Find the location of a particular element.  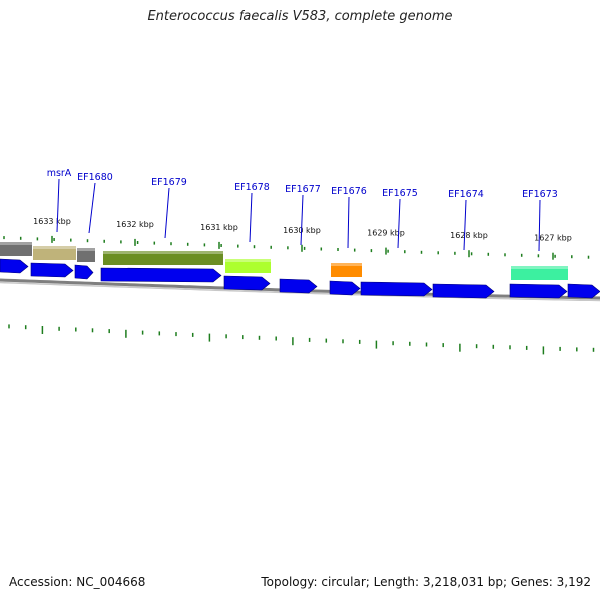

region-EF1676-fill is located at coordinates (346, 270).